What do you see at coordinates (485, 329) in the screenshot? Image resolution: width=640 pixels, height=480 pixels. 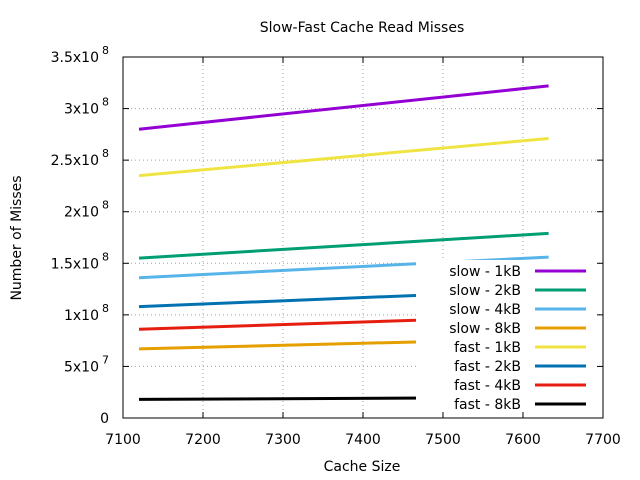 I see `legend-label: slow - 8kB` at bounding box center [485, 329].